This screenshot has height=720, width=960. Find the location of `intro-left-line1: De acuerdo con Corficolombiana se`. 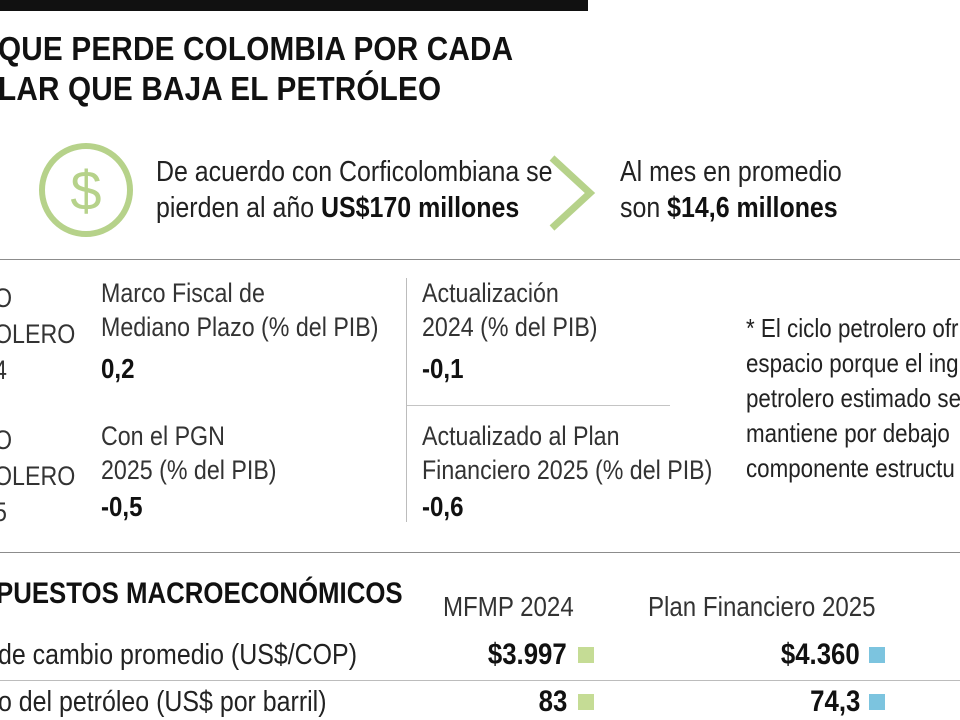

intro-left-line1: De acuerdo con Corficolombiana se is located at coordinates (354, 172).